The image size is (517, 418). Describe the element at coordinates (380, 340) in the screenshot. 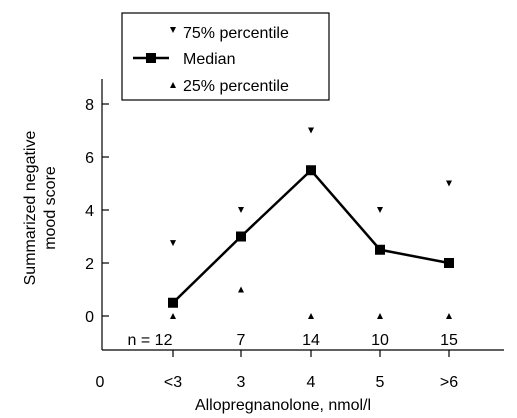

I see `n-label-3: 10` at that location.